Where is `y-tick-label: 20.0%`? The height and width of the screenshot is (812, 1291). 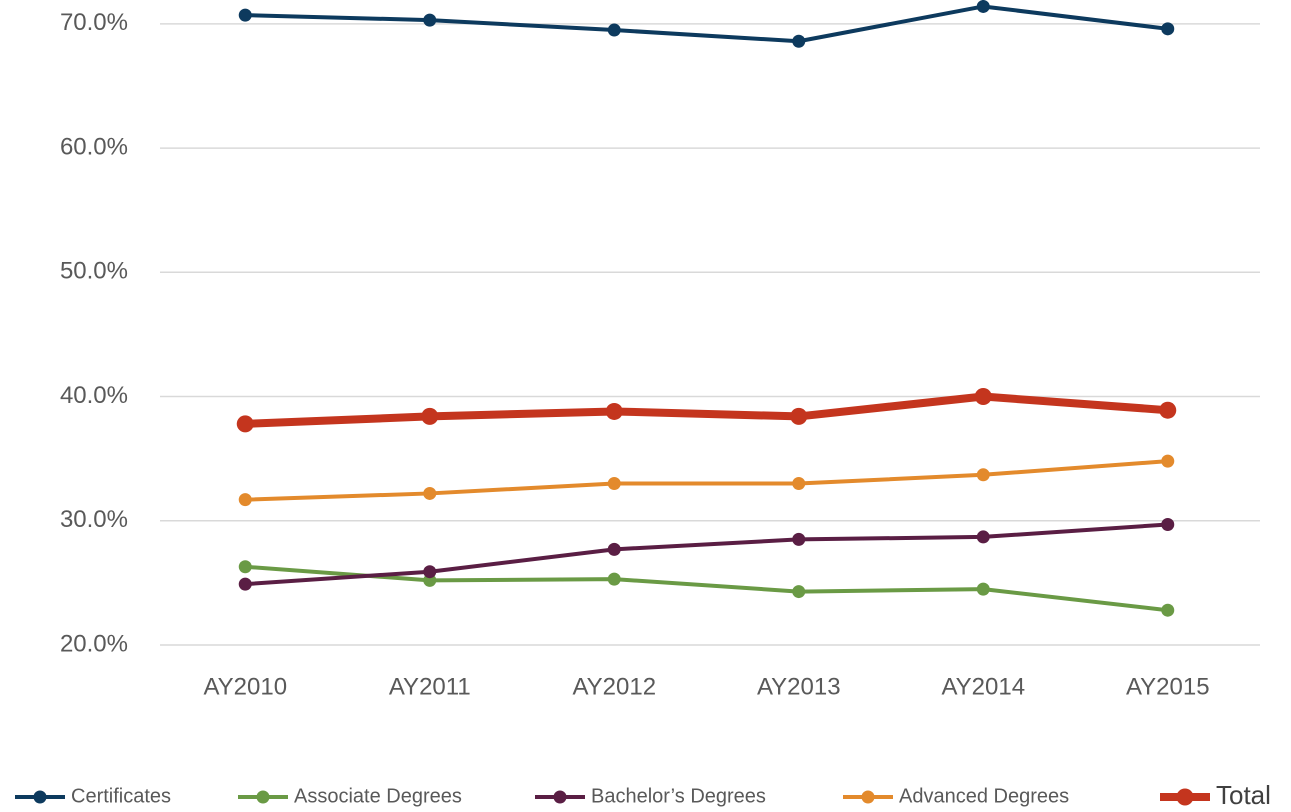
y-tick-label: 20.0% is located at coordinates (94, 643).